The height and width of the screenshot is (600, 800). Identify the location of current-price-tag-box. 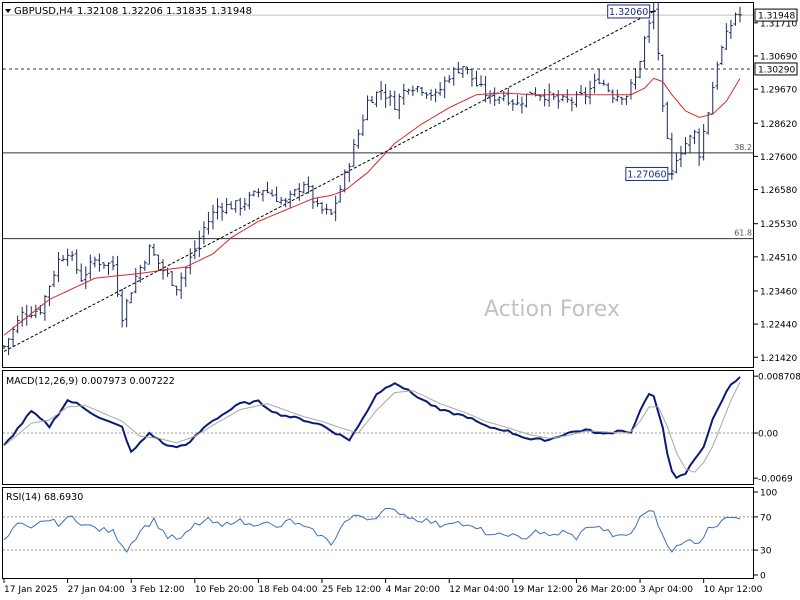
(776, 15).